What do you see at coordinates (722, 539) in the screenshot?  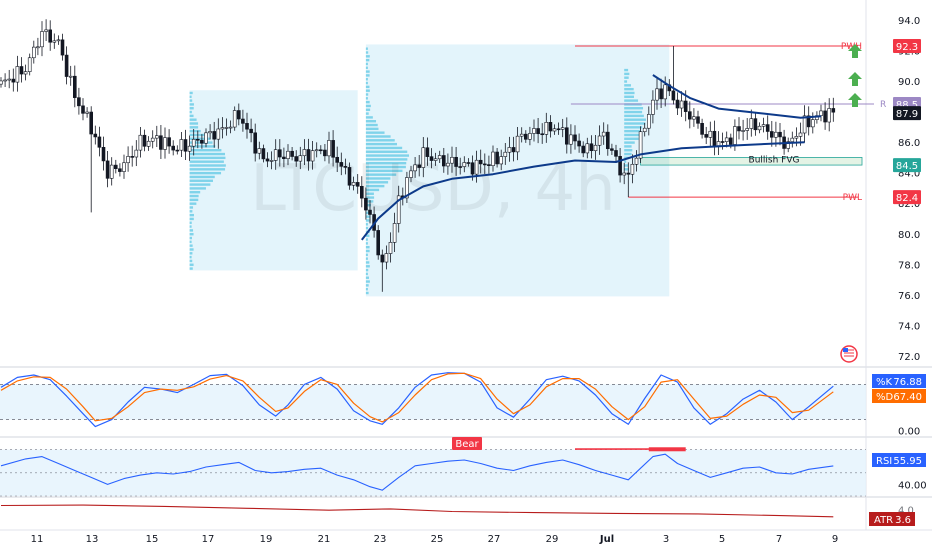 I see `time-tick-label: 5` at bounding box center [722, 539].